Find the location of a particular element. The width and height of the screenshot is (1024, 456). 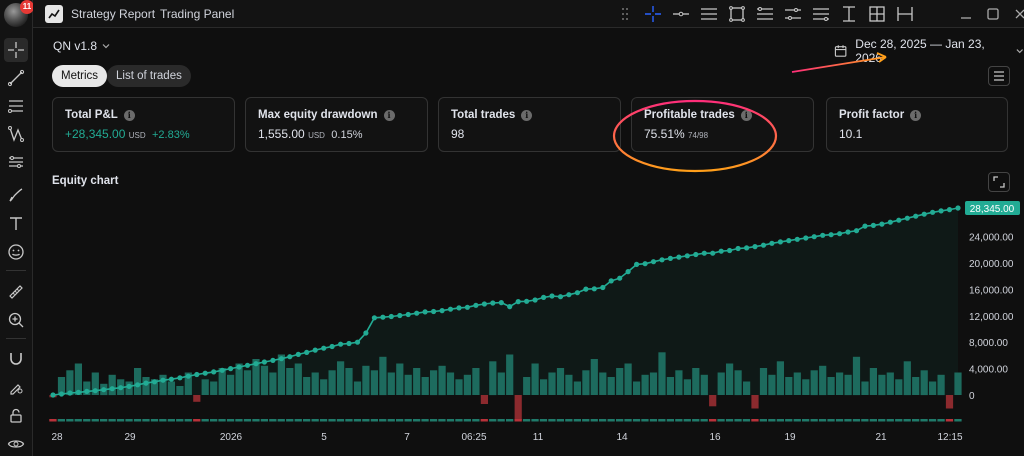

lock-icon is located at coordinates (16, 416).